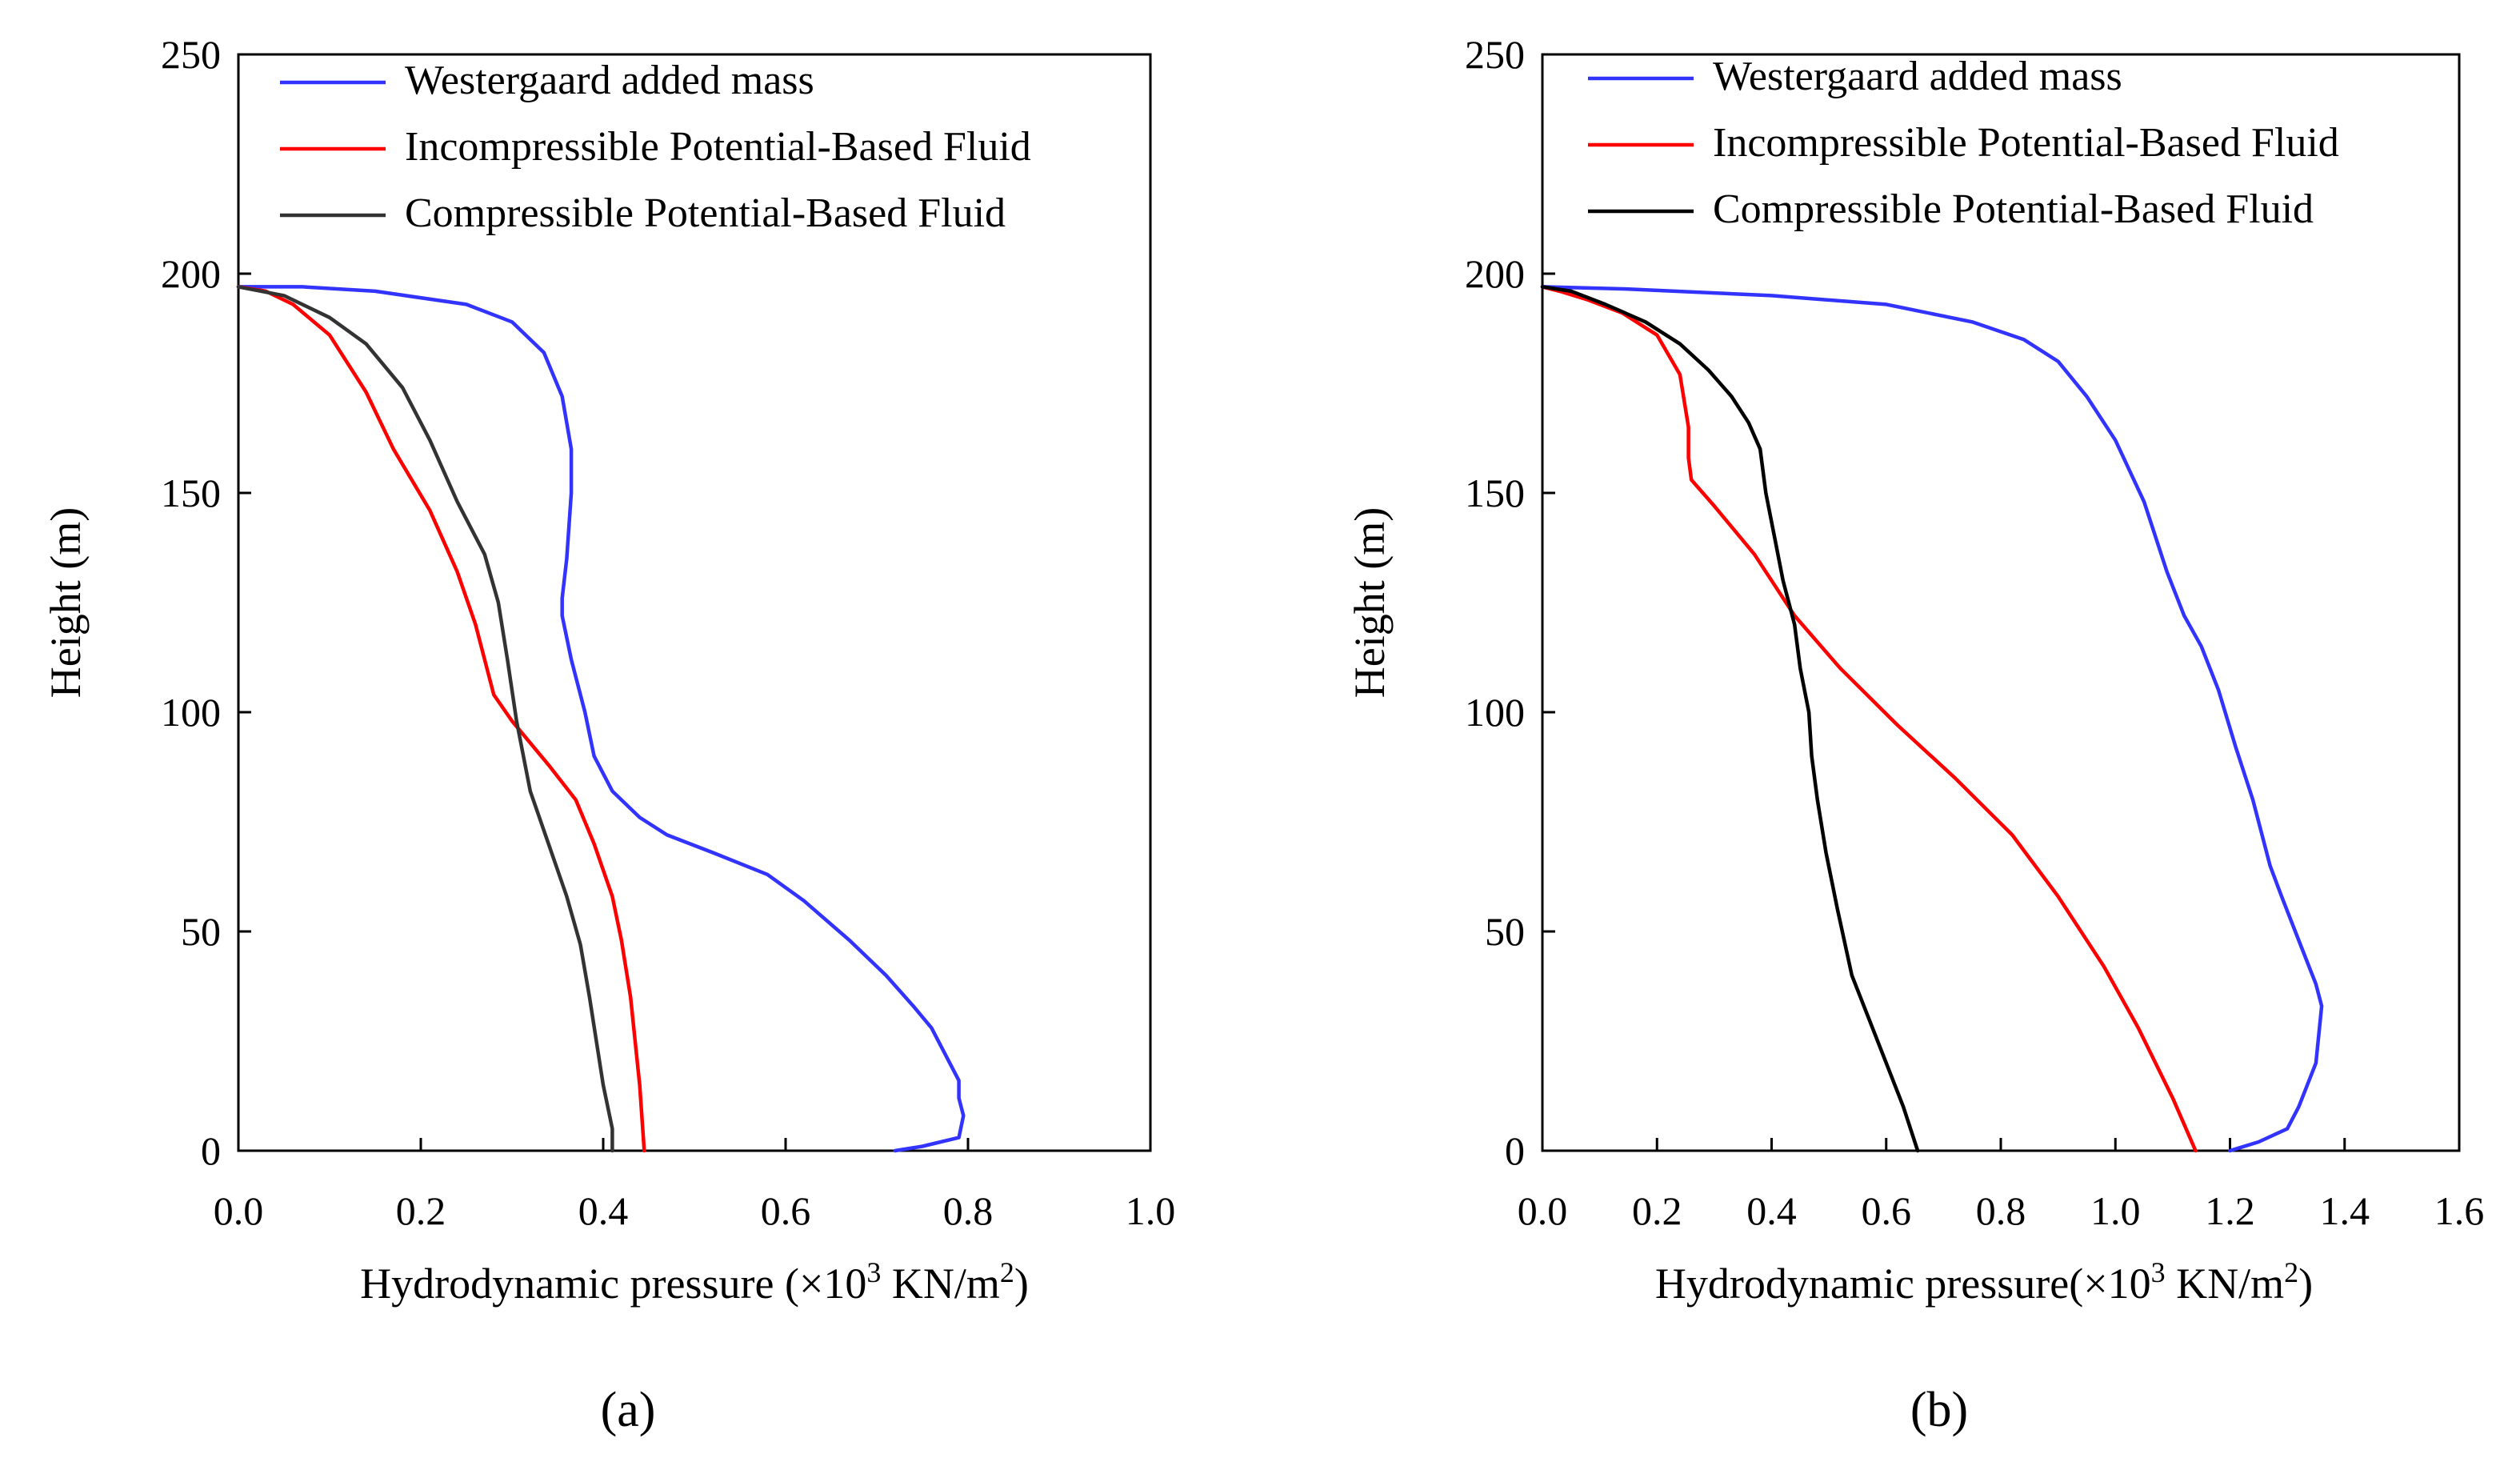  What do you see at coordinates (1370, 602) in the screenshot?
I see `y-axis-title-b: Height (m)` at bounding box center [1370, 602].